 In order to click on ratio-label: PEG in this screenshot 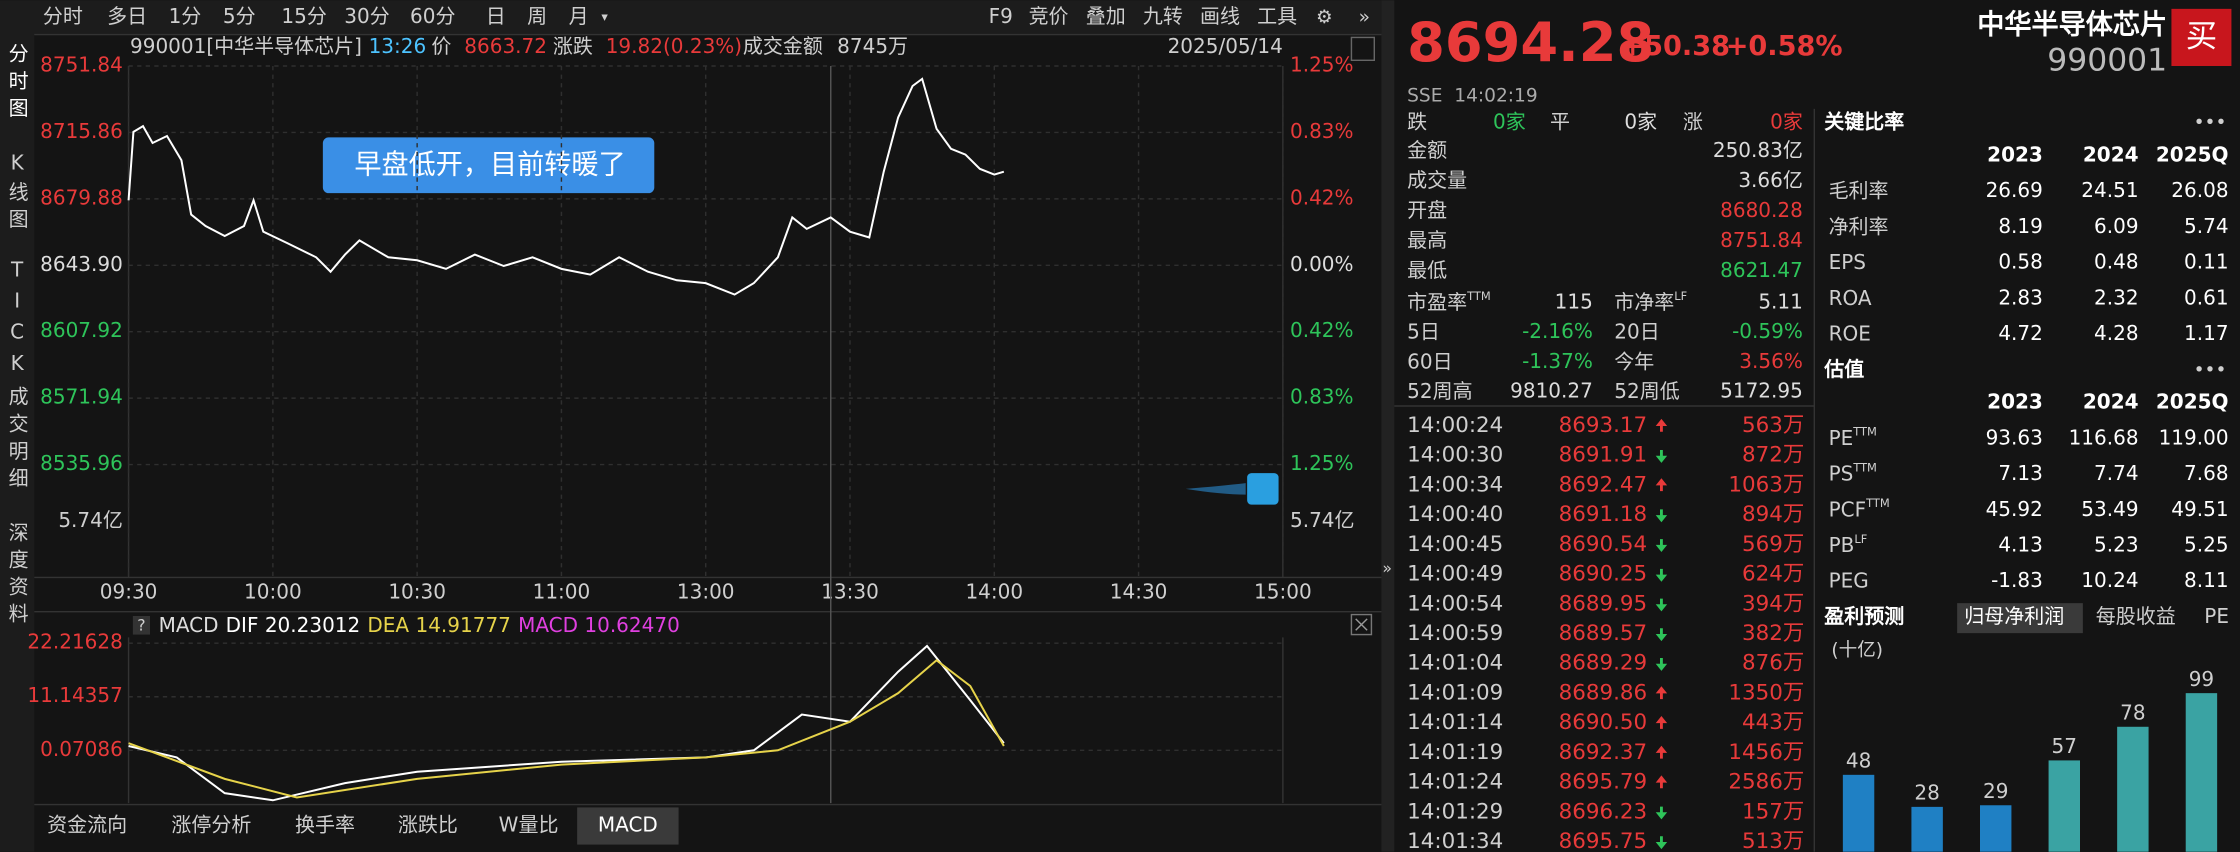, I will do `click(1849, 580)`.